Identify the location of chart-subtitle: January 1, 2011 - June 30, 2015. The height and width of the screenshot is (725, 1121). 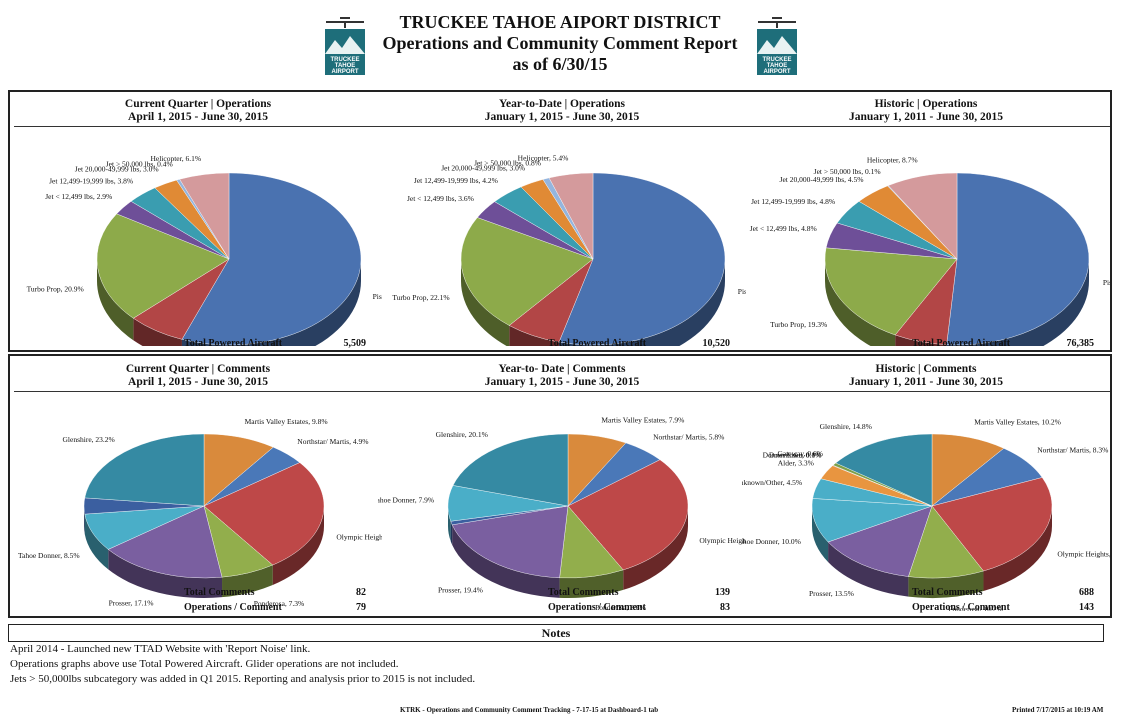
(926, 382).